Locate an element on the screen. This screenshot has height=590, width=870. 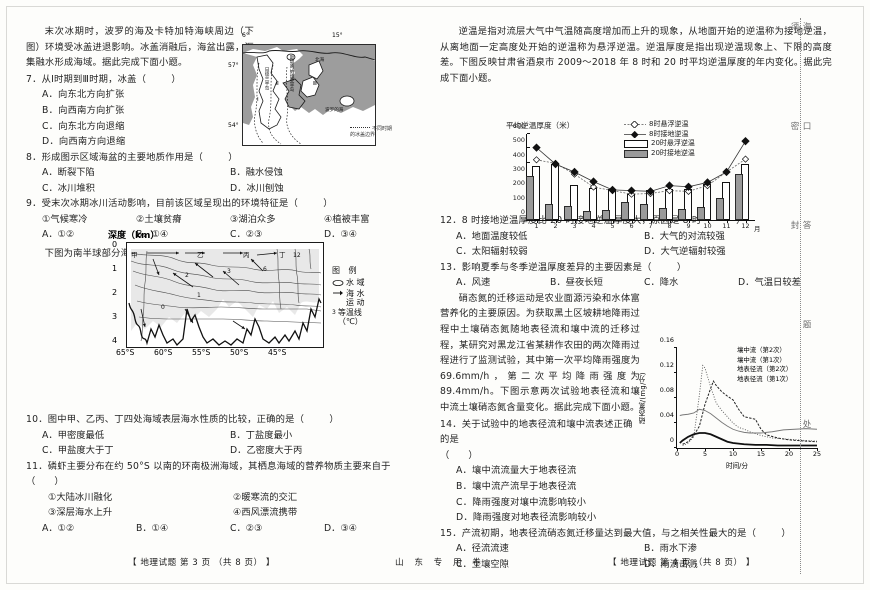
ocean-ytick-0: 0 is located at coordinates (115, 244).